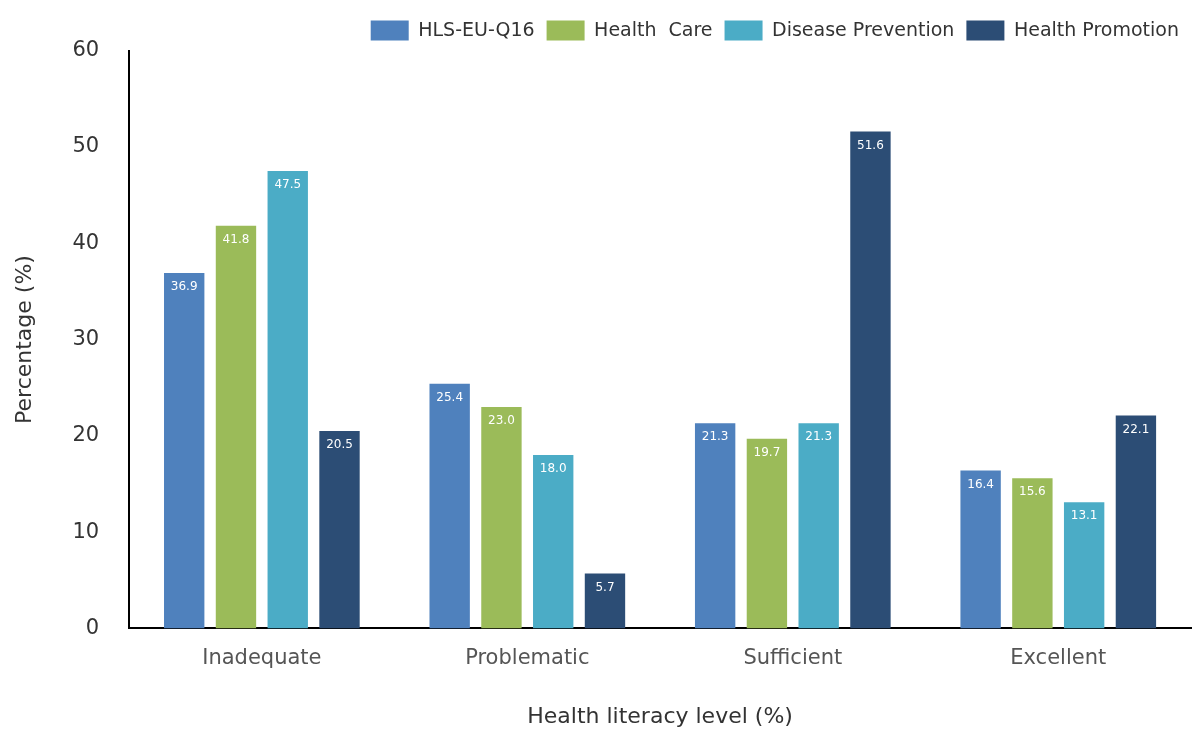  I want to click on y-tick-label: 10, so click(86, 530).